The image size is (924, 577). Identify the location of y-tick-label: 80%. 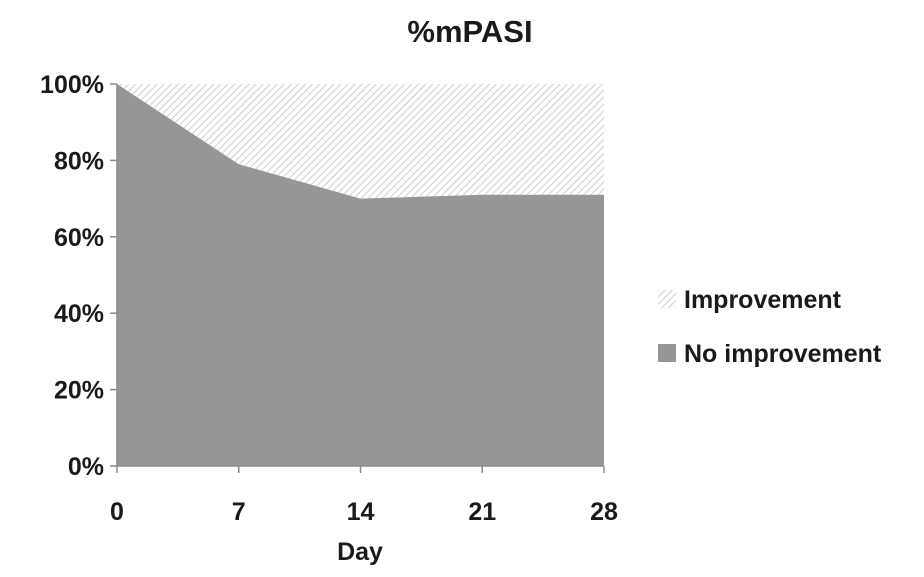
(79, 161).